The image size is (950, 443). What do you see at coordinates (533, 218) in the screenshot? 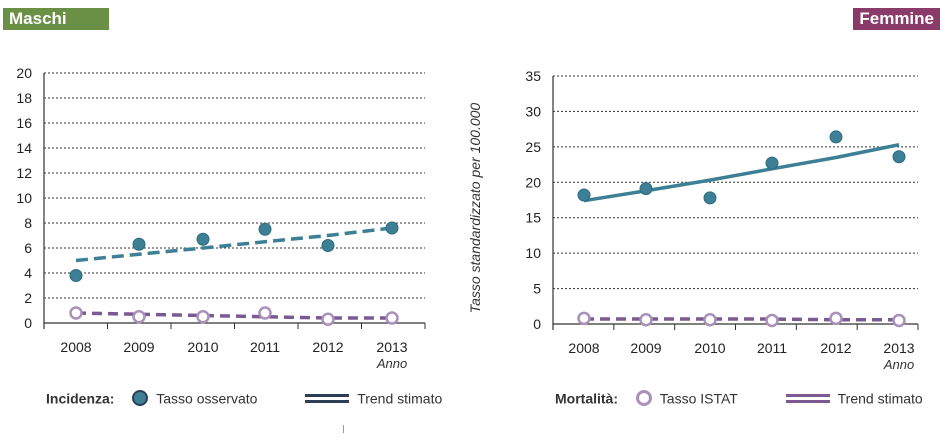
I see `y-tick-label: 15` at bounding box center [533, 218].